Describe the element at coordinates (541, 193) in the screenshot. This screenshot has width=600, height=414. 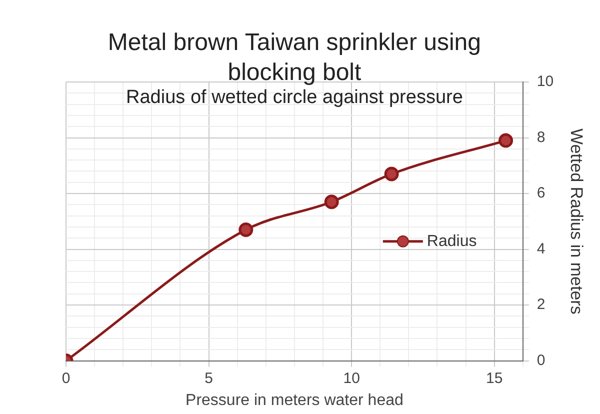
I see `y-tick-label: 6` at that location.